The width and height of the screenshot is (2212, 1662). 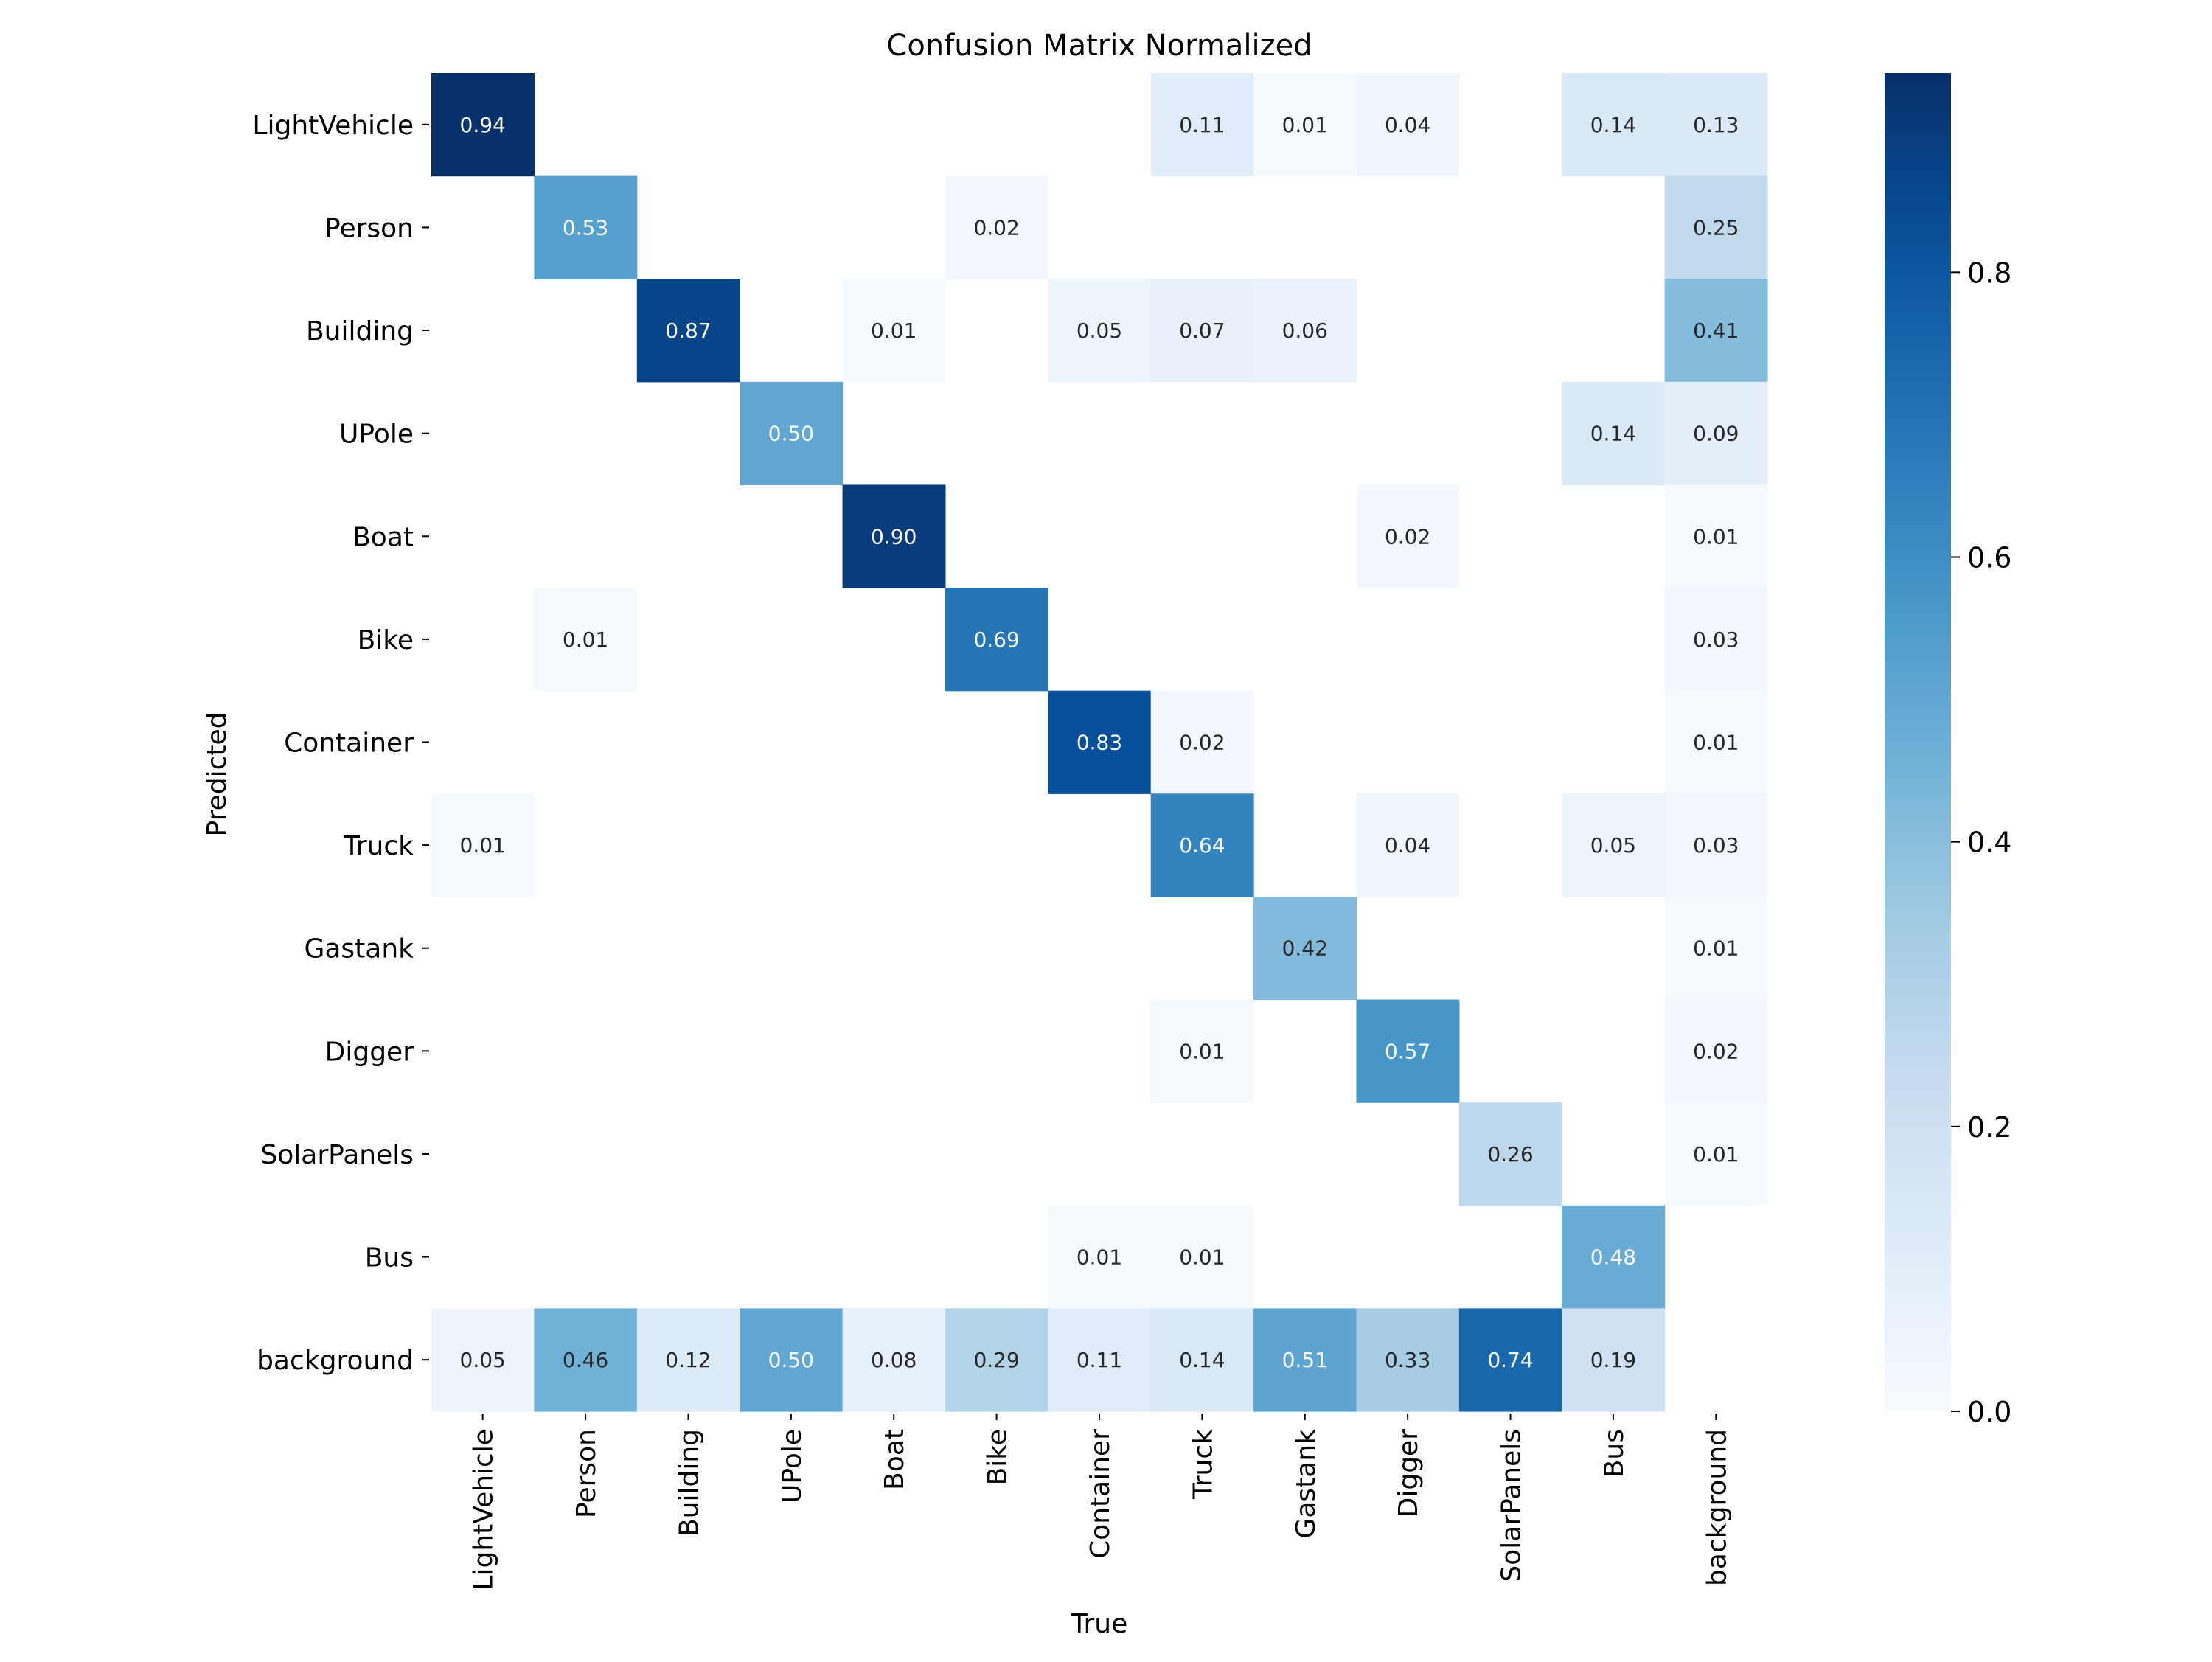 What do you see at coordinates (1989, 1412) in the screenshot?
I see `colorbar-tick-label: 0.0` at bounding box center [1989, 1412].